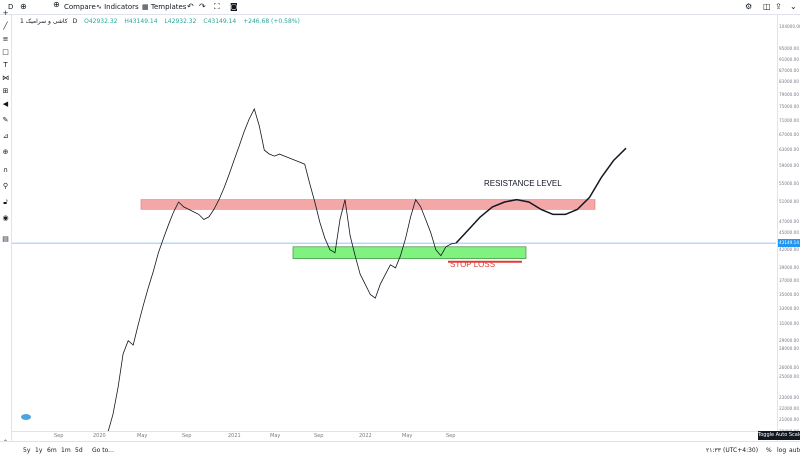 Image resolution: width=800 pixels, height=459 pixels. Describe the element at coordinates (80, 7) in the screenshot. I see `compare-label: Compare` at that location.